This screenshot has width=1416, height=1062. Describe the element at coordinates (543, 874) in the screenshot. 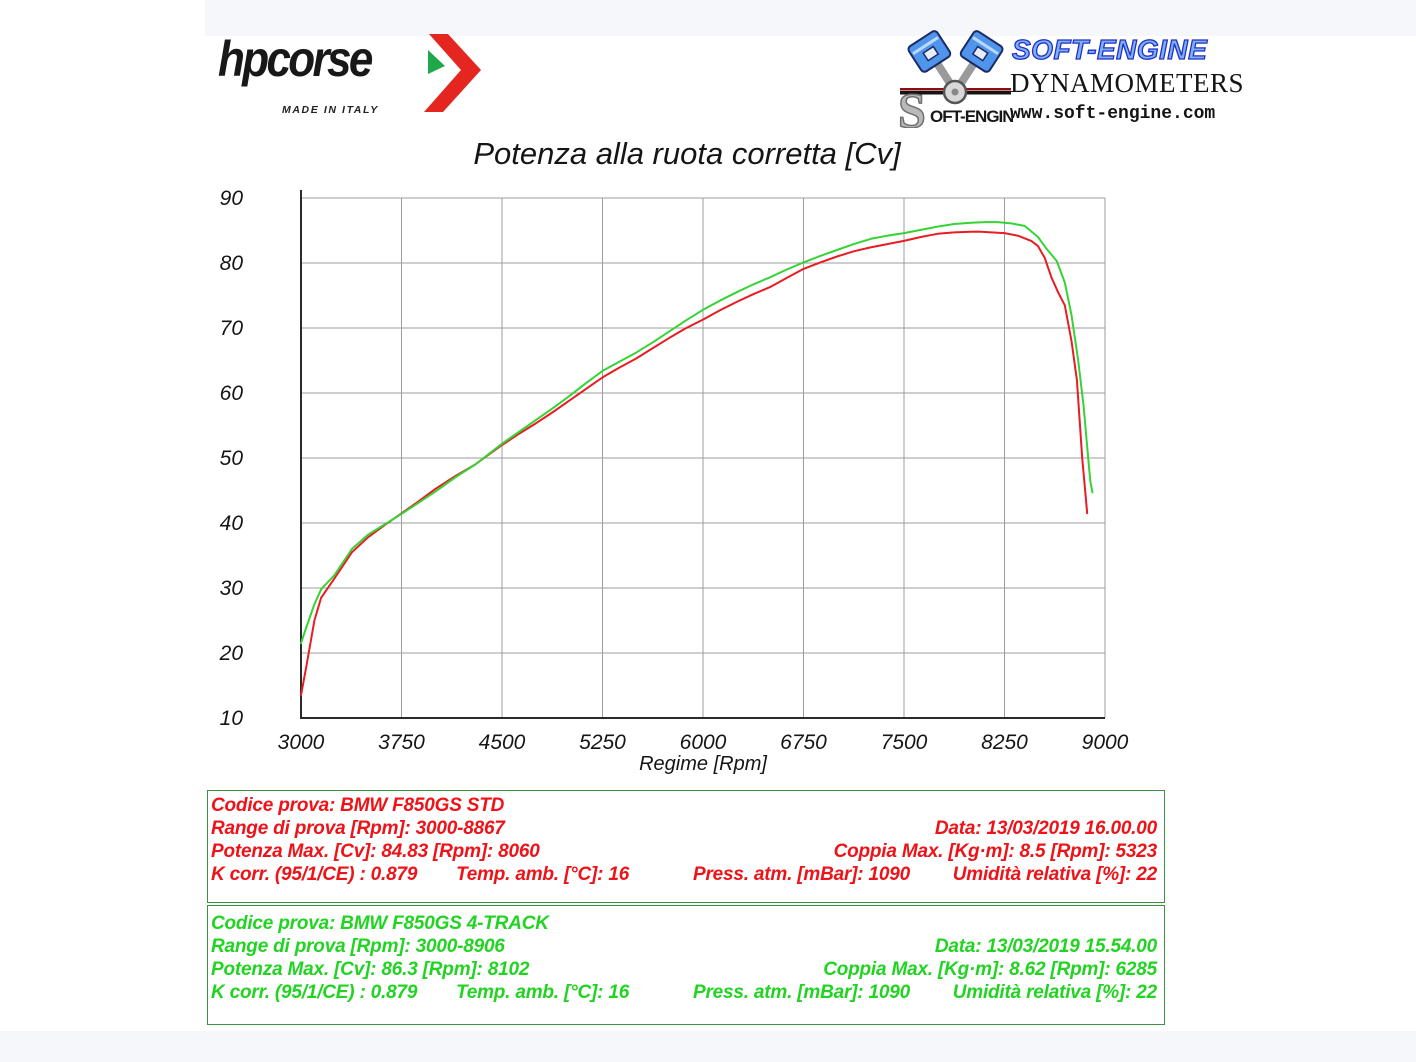

I see `temp-amb-std: Temp. amb. [°C]: 16` at that location.